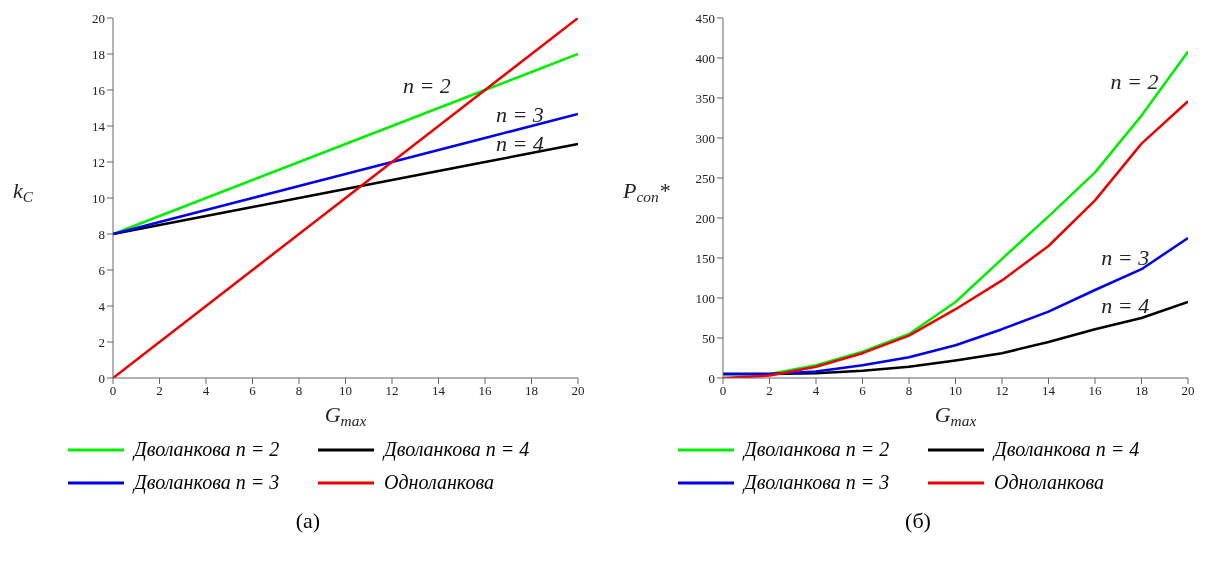 This screenshot has height=575, width=1226. Describe the element at coordinates (98, 54) in the screenshot. I see `y-tick-label: 18` at that location.